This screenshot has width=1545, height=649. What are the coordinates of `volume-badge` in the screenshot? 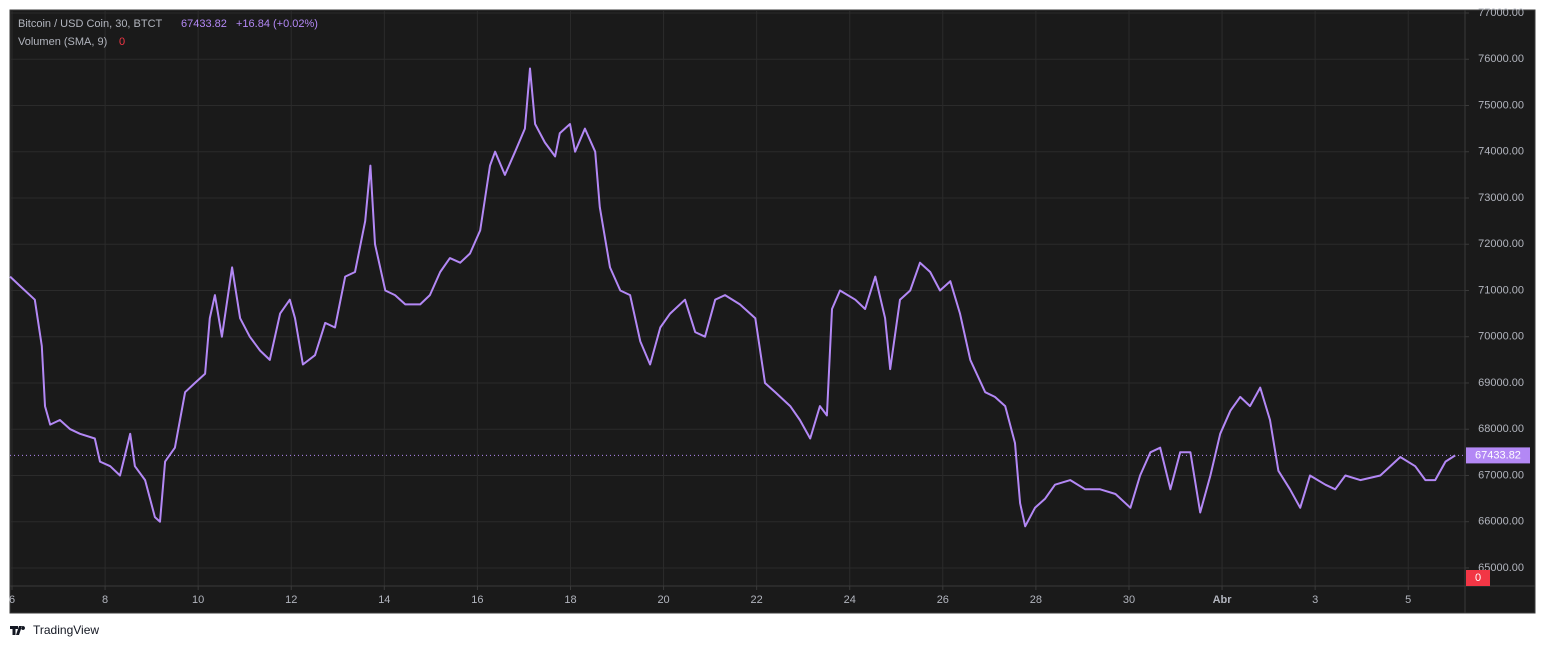 It's located at (1478, 578).